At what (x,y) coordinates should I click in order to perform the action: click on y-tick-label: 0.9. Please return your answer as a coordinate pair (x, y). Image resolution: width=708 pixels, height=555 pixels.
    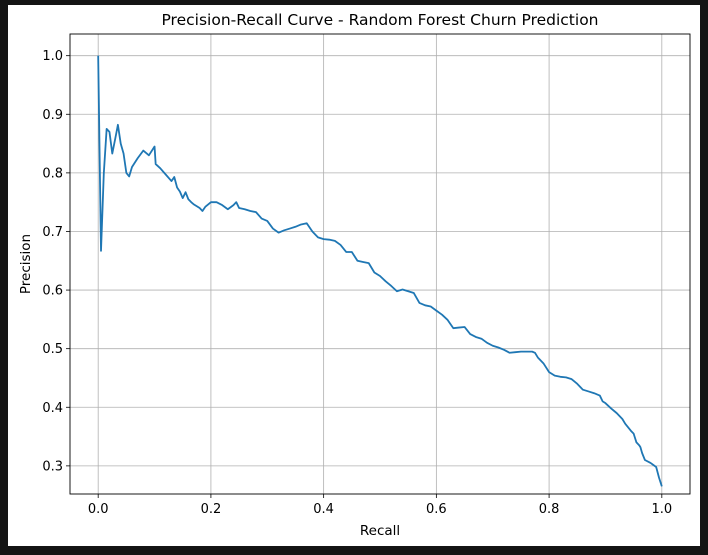
    Looking at the image, I should click on (52, 115).